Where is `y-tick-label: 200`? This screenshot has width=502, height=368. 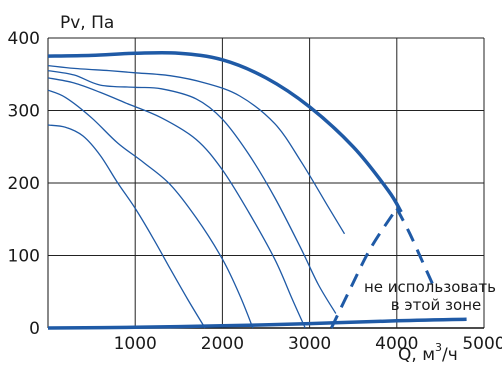 y-tick-label: 200 is located at coordinates (24, 184).